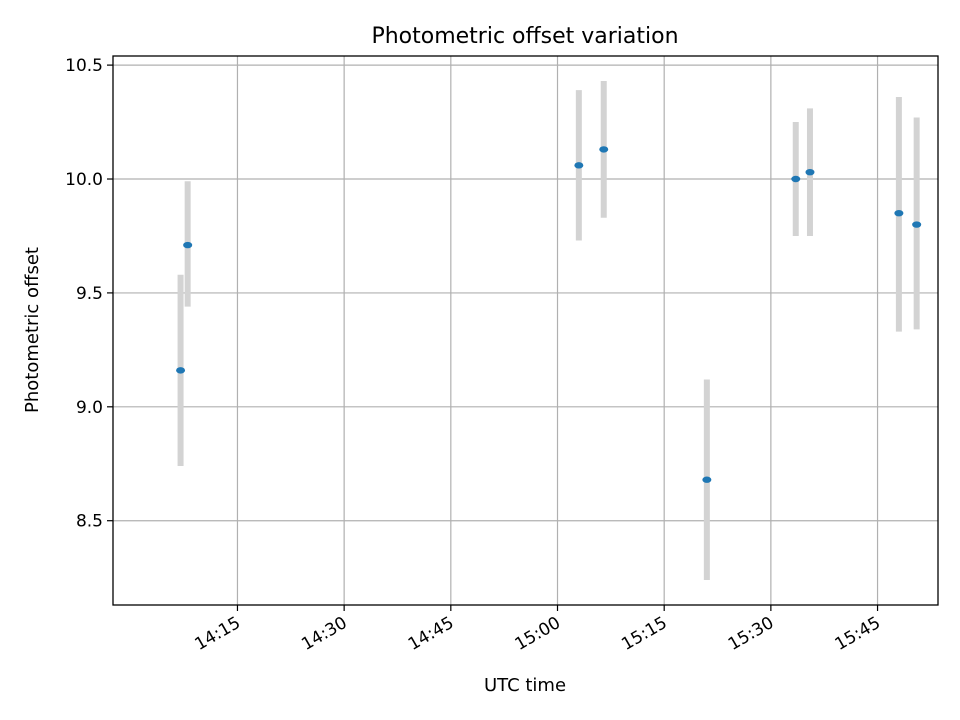 Image resolution: width=960 pixels, height=720 pixels. Describe the element at coordinates (538, 634) in the screenshot. I see `x-tick-label: 15:00` at that location.